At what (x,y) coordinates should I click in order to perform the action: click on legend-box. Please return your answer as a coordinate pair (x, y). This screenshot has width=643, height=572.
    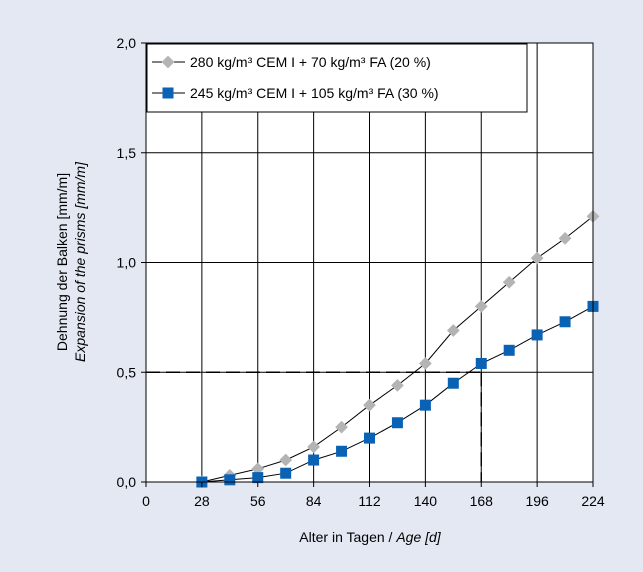
    Looking at the image, I should click on (337, 78).